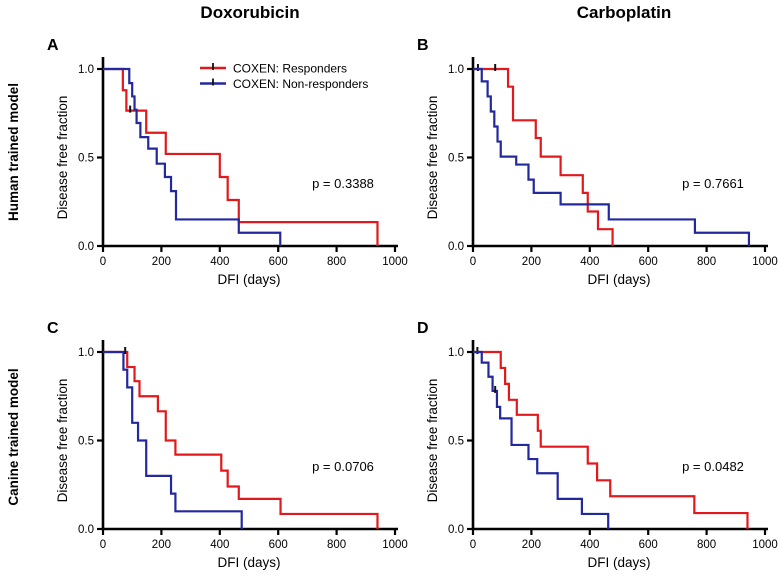 This screenshot has height=576, width=778. What do you see at coordinates (423, 45) in the screenshot?
I see `panel-letter: B` at bounding box center [423, 45].